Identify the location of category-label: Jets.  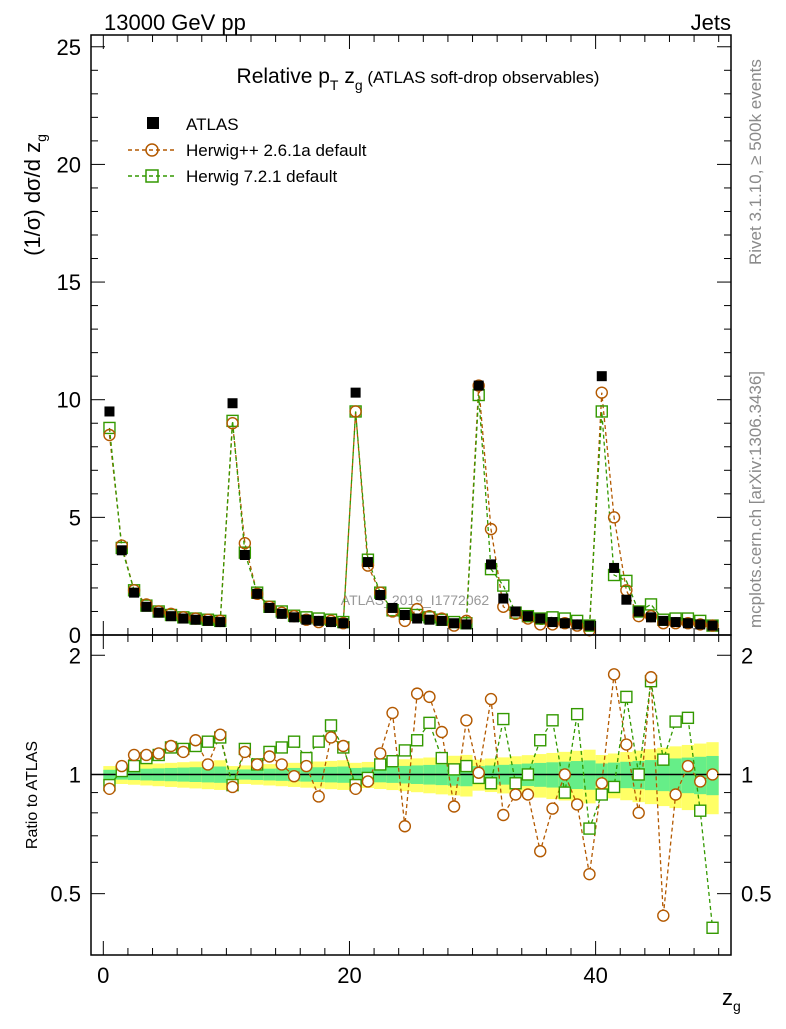
(711, 22).